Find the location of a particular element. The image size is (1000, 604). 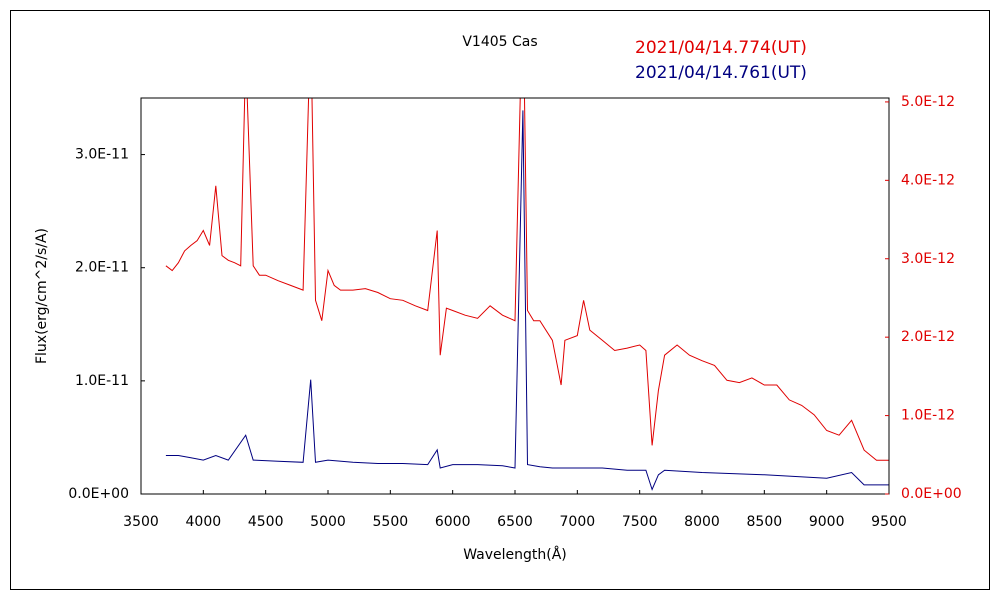

y2-tick-label: 0.0E+00 is located at coordinates (931, 494).